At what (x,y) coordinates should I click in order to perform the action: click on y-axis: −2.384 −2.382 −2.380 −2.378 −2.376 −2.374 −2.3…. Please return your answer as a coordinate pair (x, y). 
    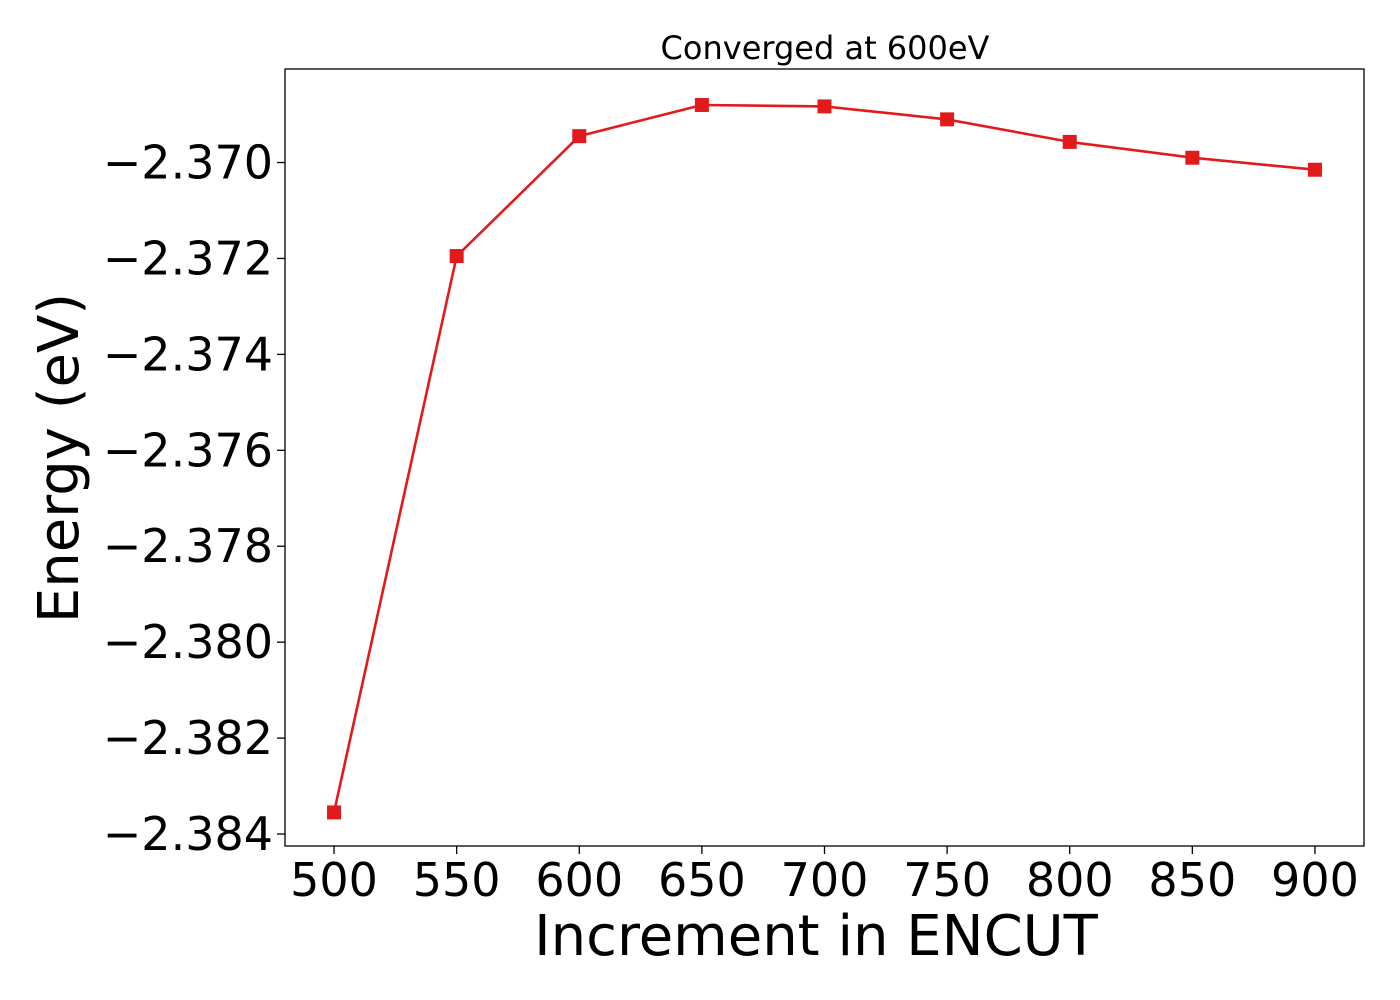
    Looking at the image, I should click on (194, 498).